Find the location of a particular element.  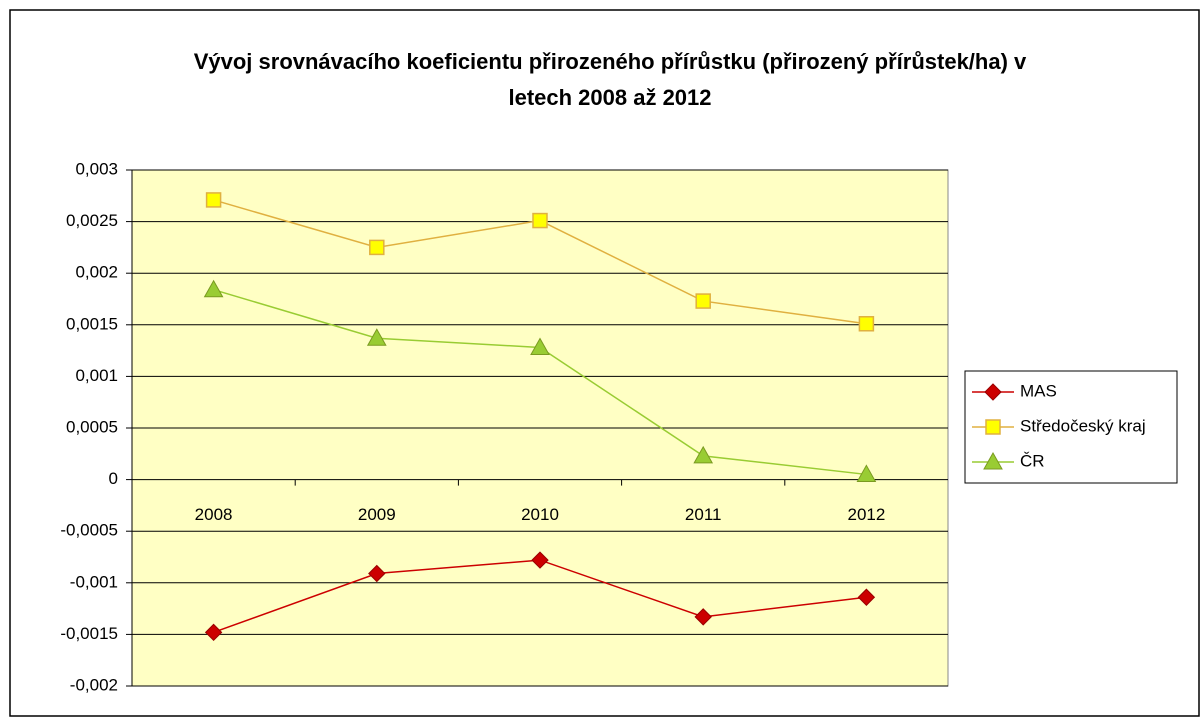

y-tick-label: 0,001 is located at coordinates (96, 375).